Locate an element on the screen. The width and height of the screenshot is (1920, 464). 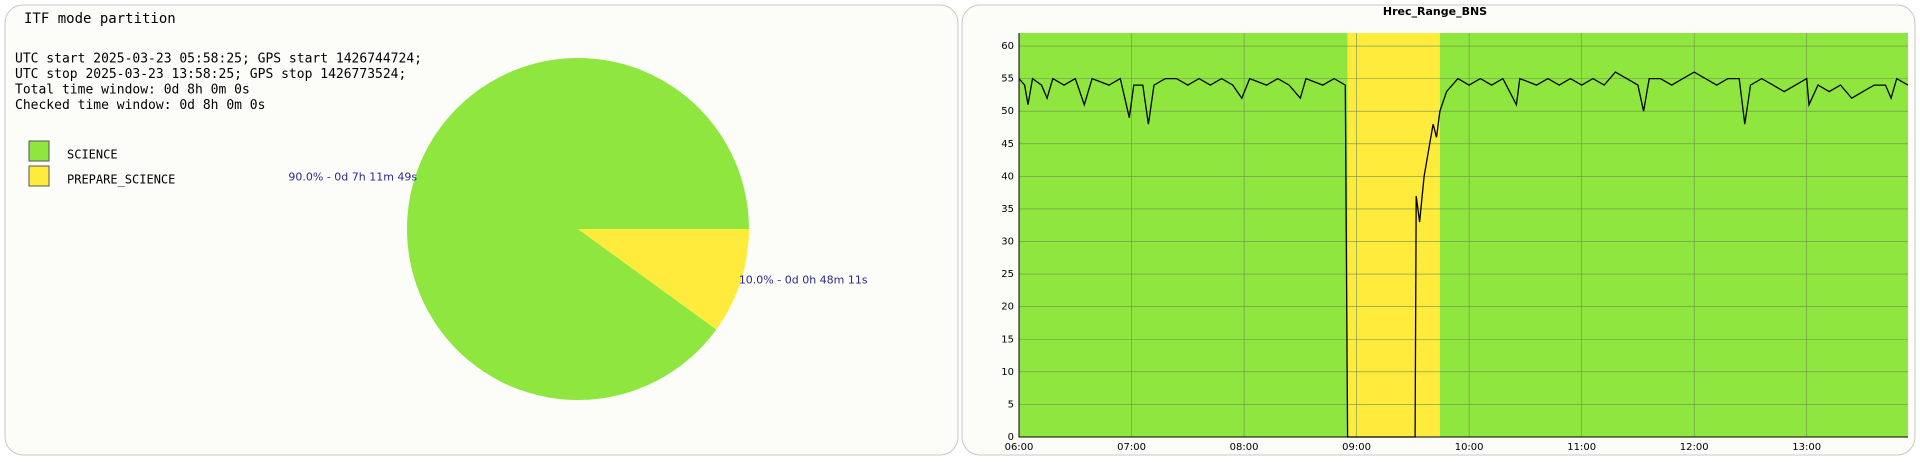
y-tick-label: 10 is located at coordinates (1007, 372).